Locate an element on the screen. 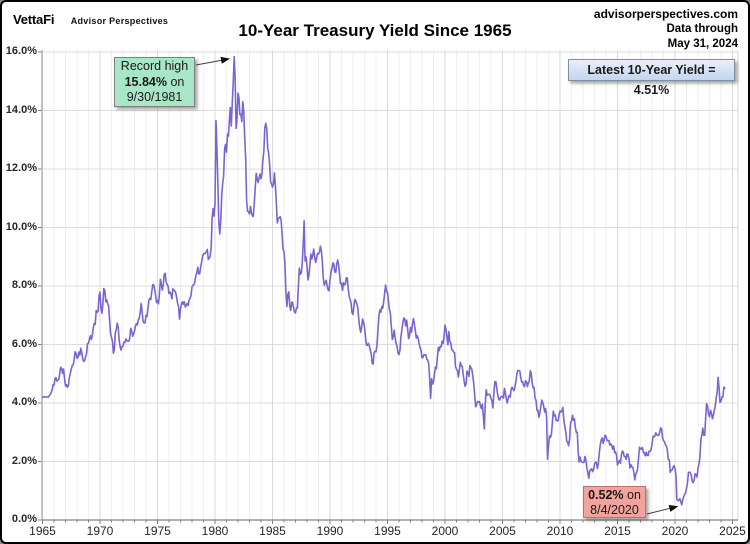  latest-yield-annotation: Latest 10-Year Yield = 4.51% is located at coordinates (651, 78).